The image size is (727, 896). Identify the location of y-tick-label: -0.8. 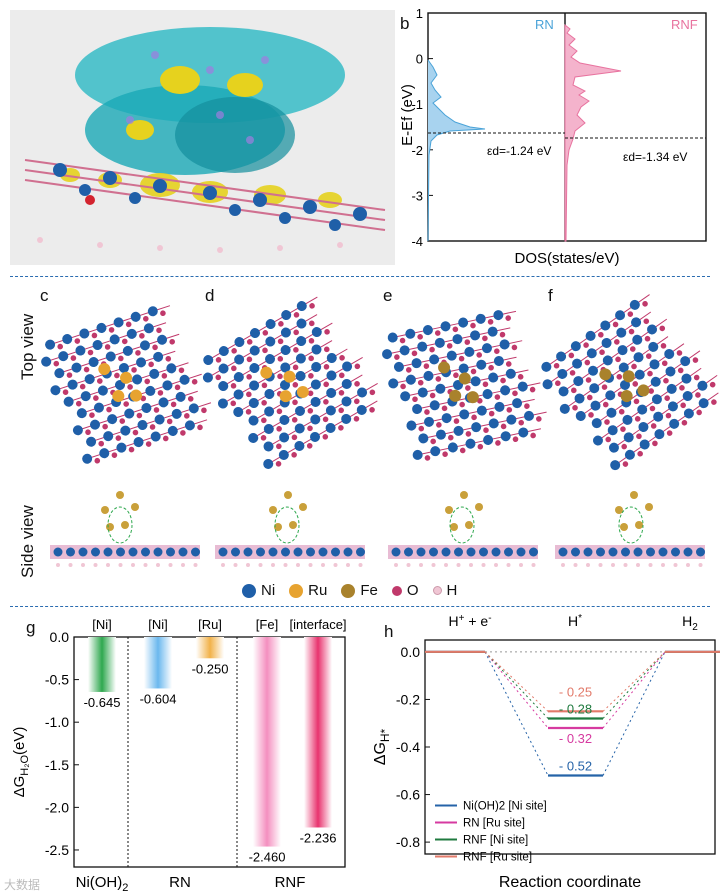
(408, 842).